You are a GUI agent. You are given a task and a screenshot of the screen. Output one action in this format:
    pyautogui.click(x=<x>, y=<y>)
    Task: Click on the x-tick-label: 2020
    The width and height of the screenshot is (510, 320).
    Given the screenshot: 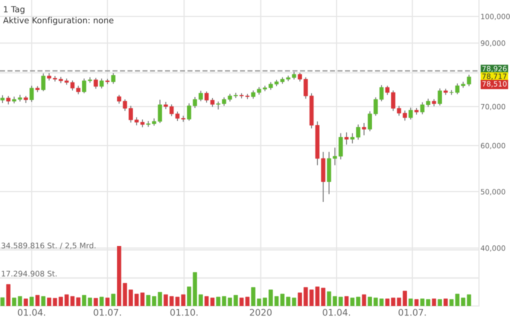 What is the action you would take?
    pyautogui.click(x=261, y=312)
    